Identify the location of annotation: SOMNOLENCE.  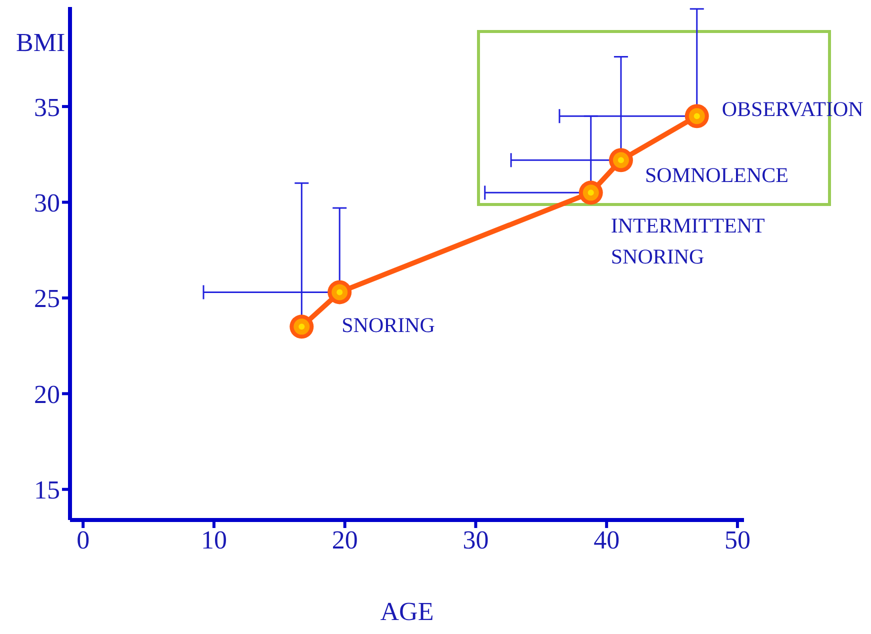
(716, 175).